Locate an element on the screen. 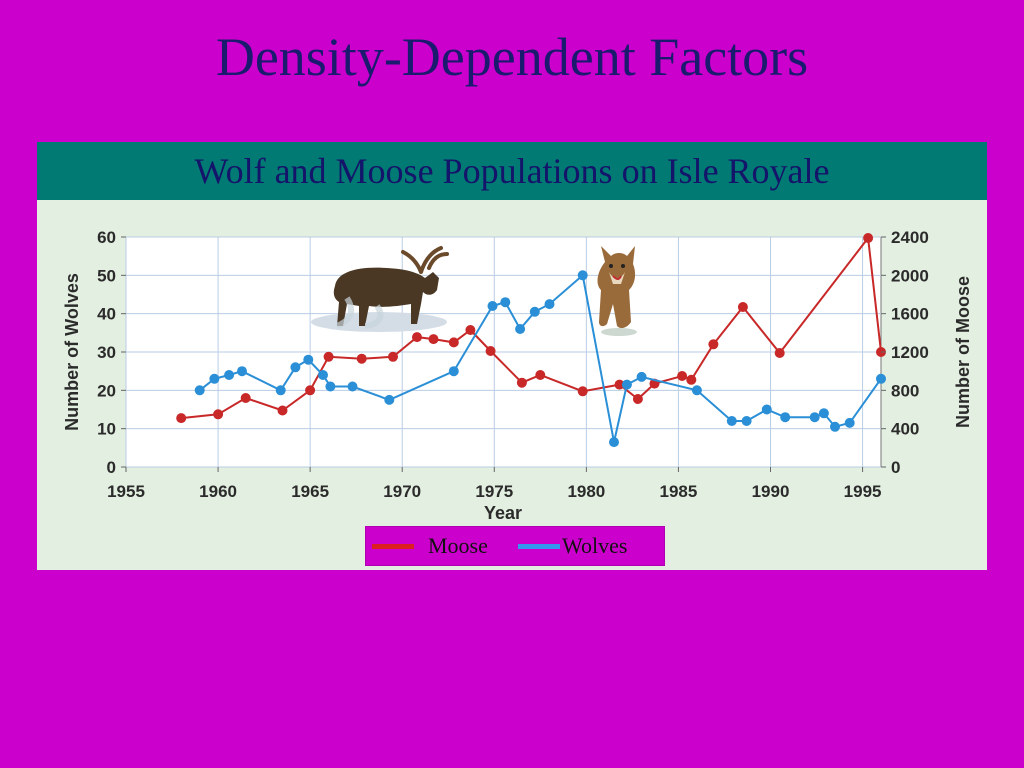 The image size is (1024, 768). y-tick-label-right: 400 is located at coordinates (905, 429).